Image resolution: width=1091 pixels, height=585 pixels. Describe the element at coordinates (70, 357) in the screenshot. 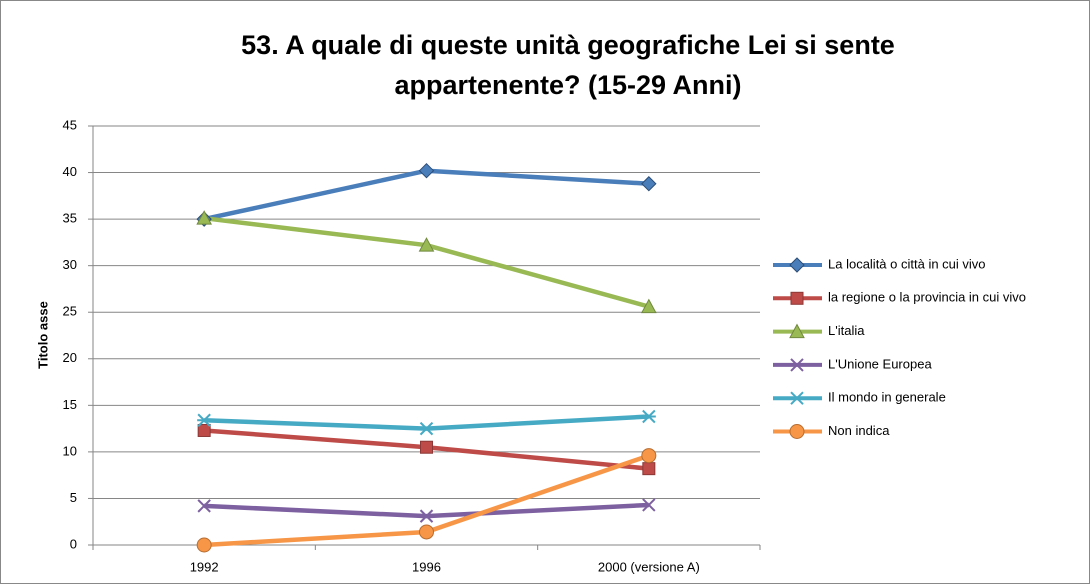

I see `y-tick-label: 20` at that location.